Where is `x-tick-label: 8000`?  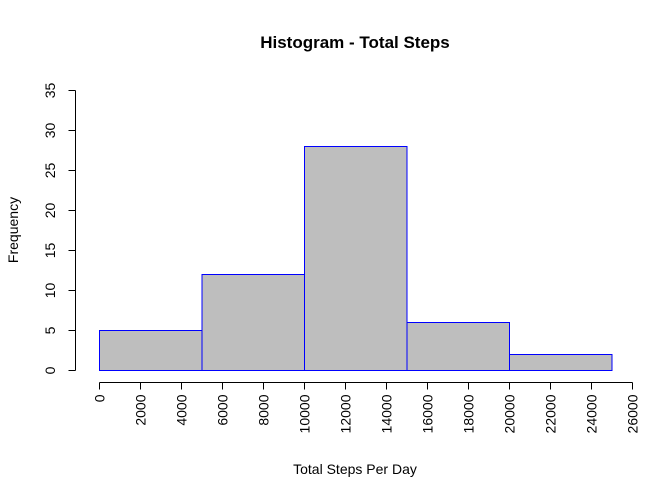 x-tick-label: 8000 is located at coordinates (264, 409).